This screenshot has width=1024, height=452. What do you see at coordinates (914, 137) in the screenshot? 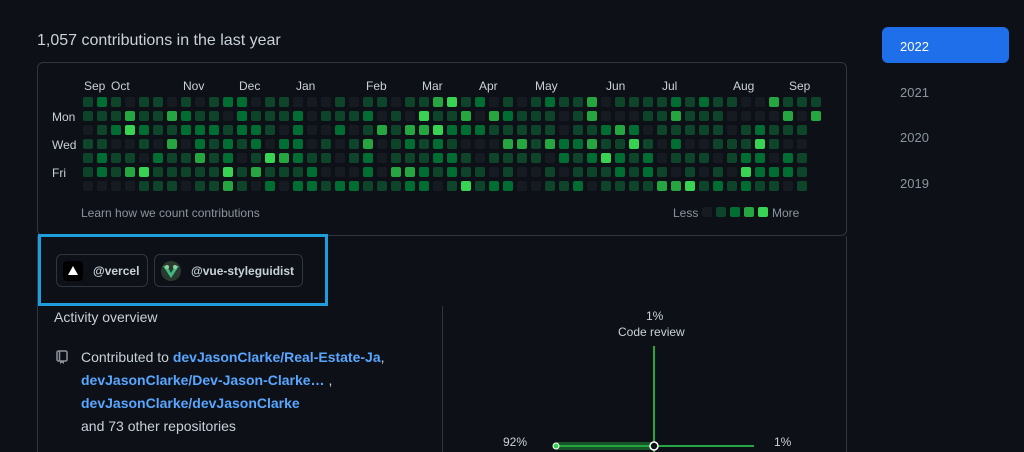
I see `year-button-2020: 2020` at bounding box center [914, 137].